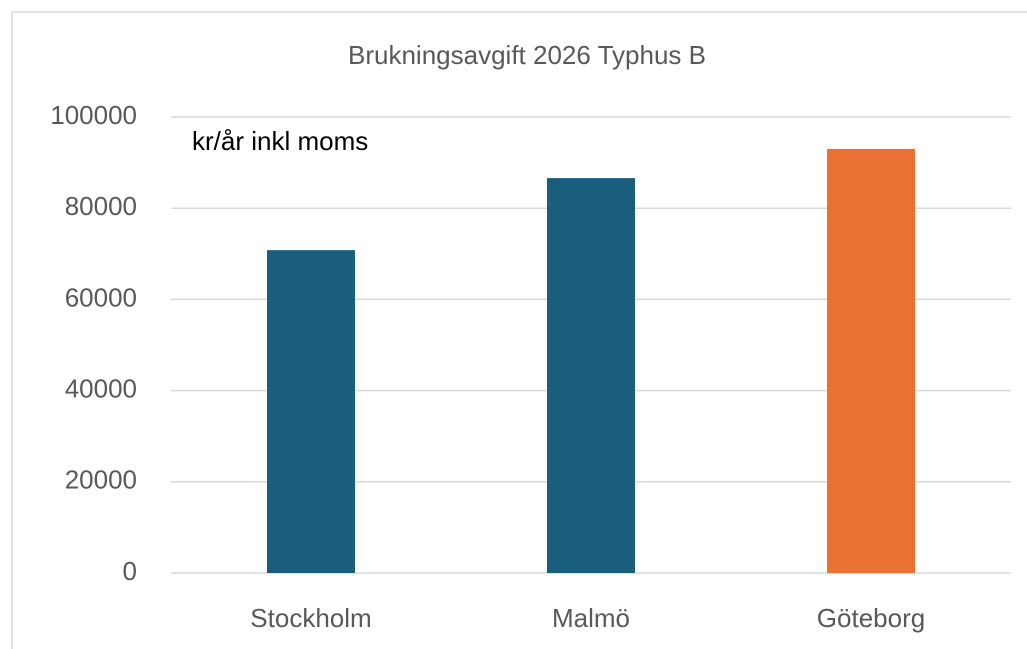 Image resolution: width=1027 pixels, height=649 pixels. I want to click on y-tick-label: 20000, so click(101, 480).